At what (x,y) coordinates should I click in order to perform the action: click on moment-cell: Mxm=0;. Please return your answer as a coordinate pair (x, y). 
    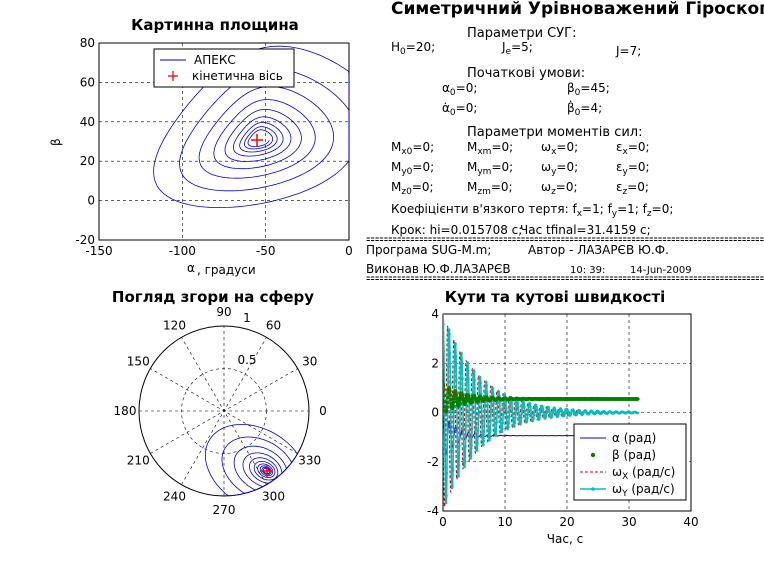
    Looking at the image, I should click on (490, 148).